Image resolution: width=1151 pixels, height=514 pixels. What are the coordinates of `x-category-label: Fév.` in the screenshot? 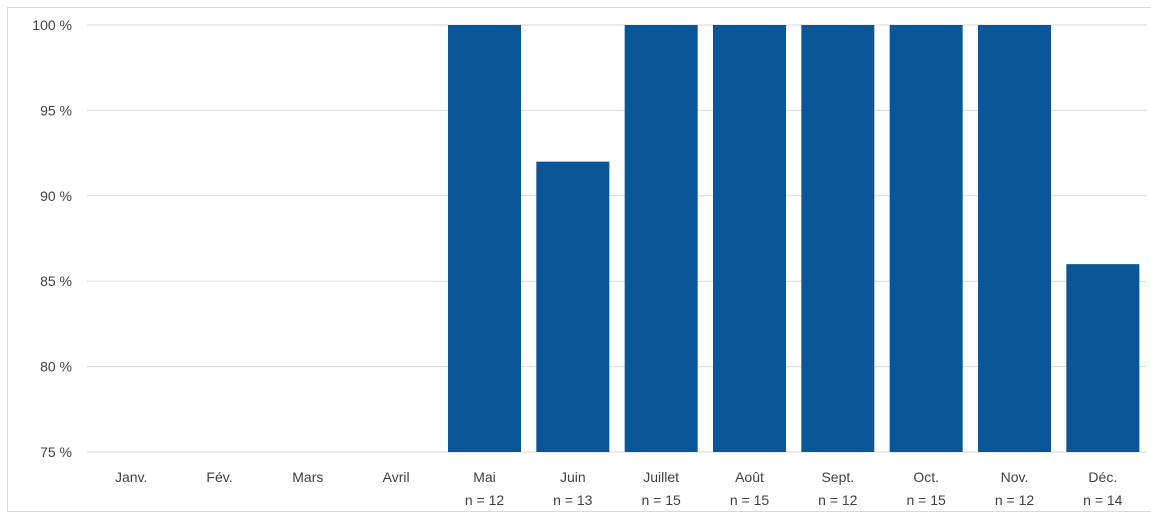 It's located at (219, 477).